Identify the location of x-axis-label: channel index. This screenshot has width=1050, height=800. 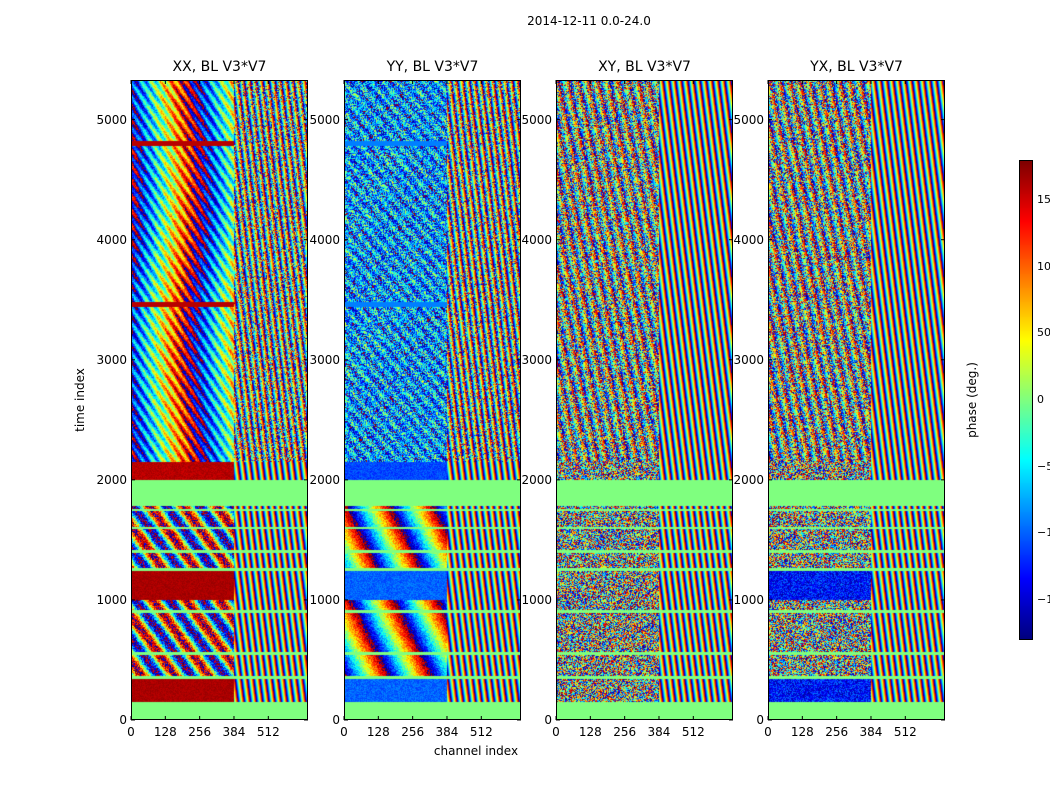
(476, 751).